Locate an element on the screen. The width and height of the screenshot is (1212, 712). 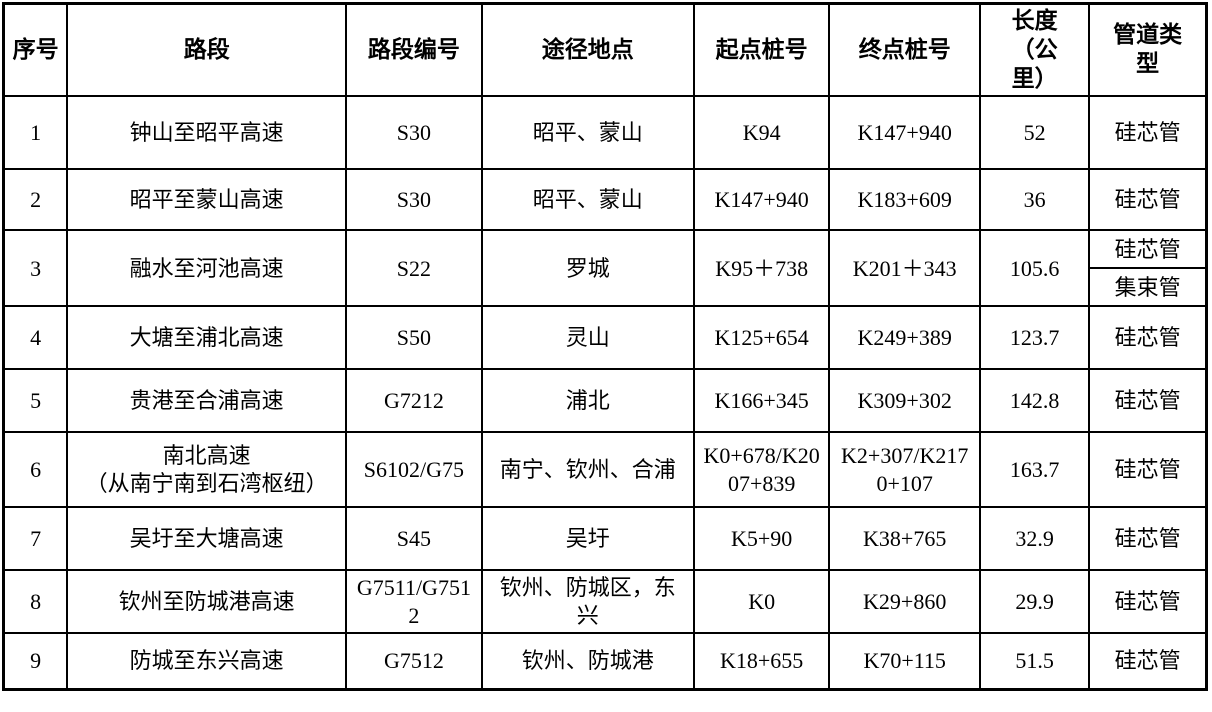
cell-via: 钦州、防城港 is located at coordinates (587, 661).